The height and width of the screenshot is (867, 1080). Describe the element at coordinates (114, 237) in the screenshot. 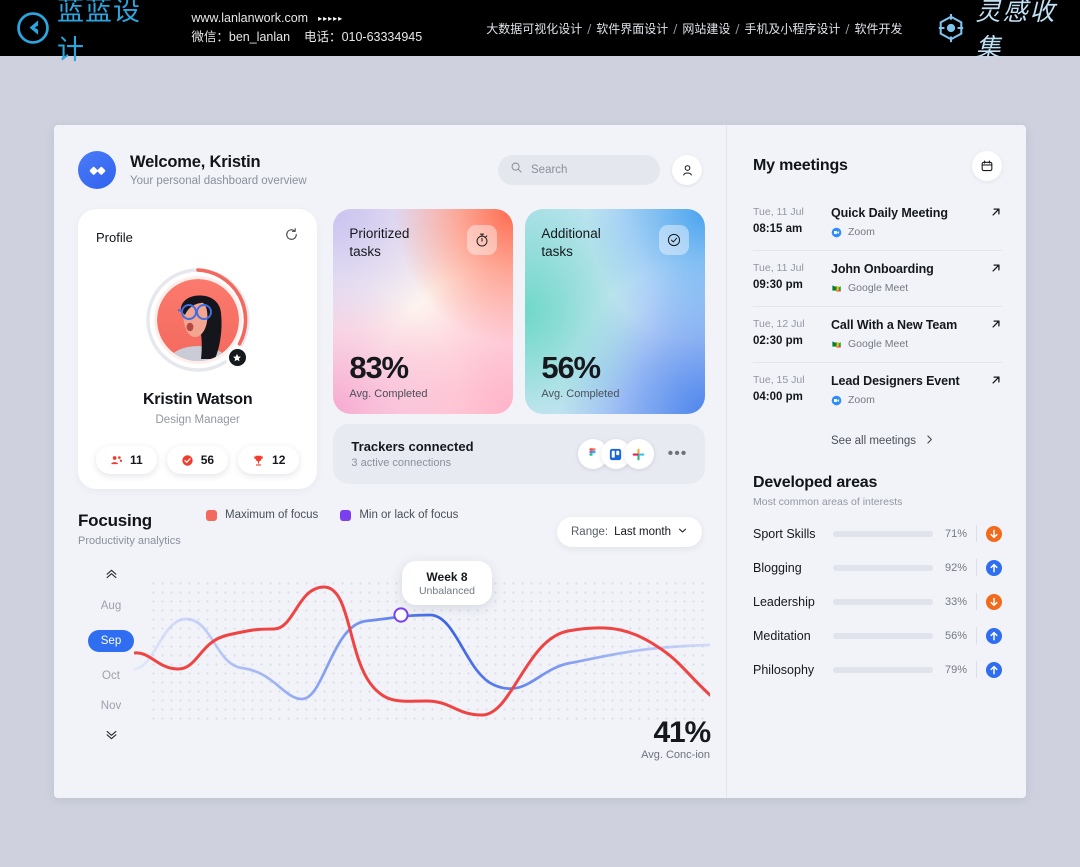

I see `profile-card-title: Profile` at that location.